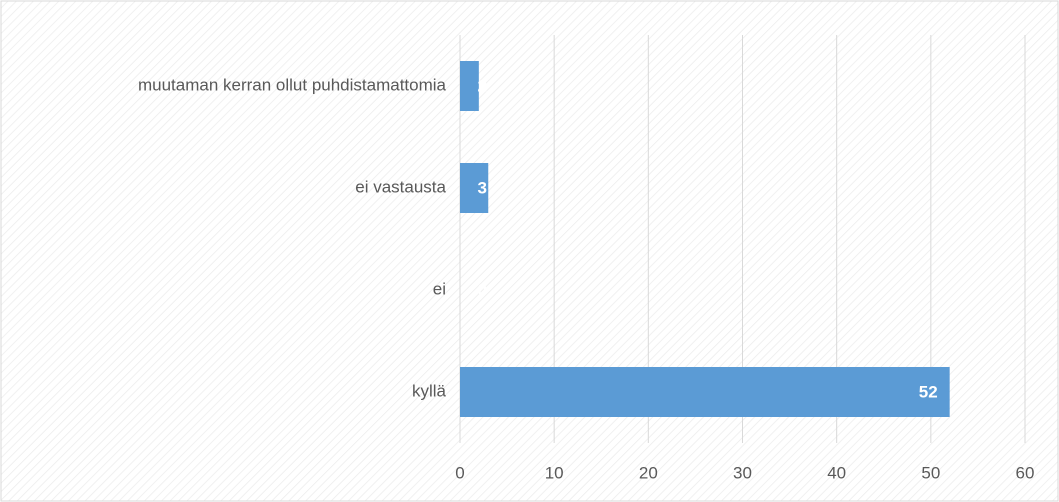 The image size is (1059, 502). Describe the element at coordinates (930, 472) in the screenshot. I see `x-tick-label: 50` at that location.